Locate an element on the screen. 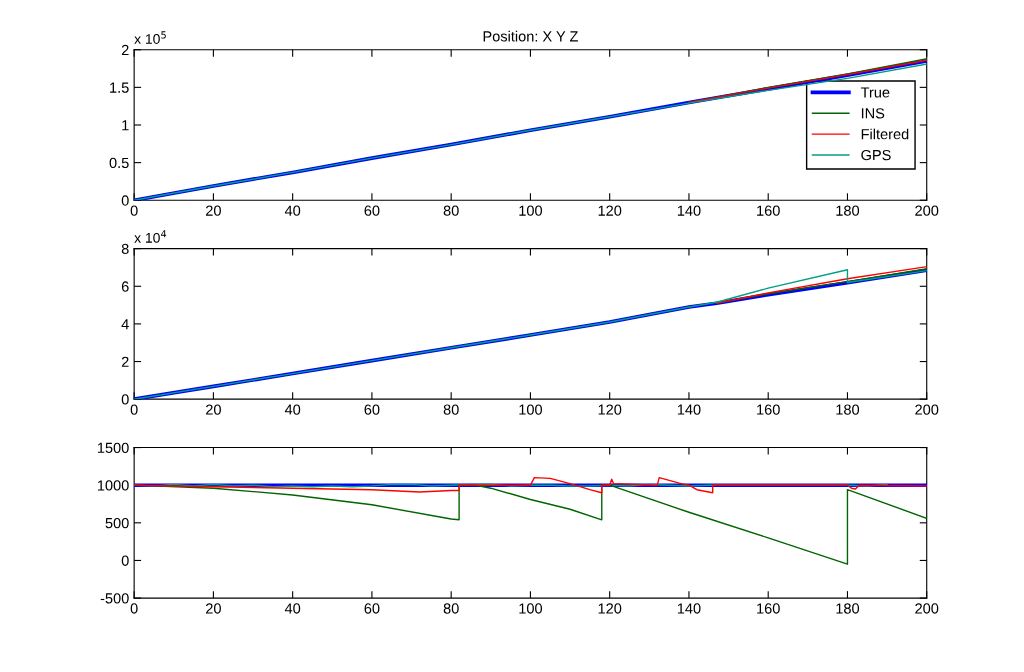  legend-label: GPS is located at coordinates (876, 155).